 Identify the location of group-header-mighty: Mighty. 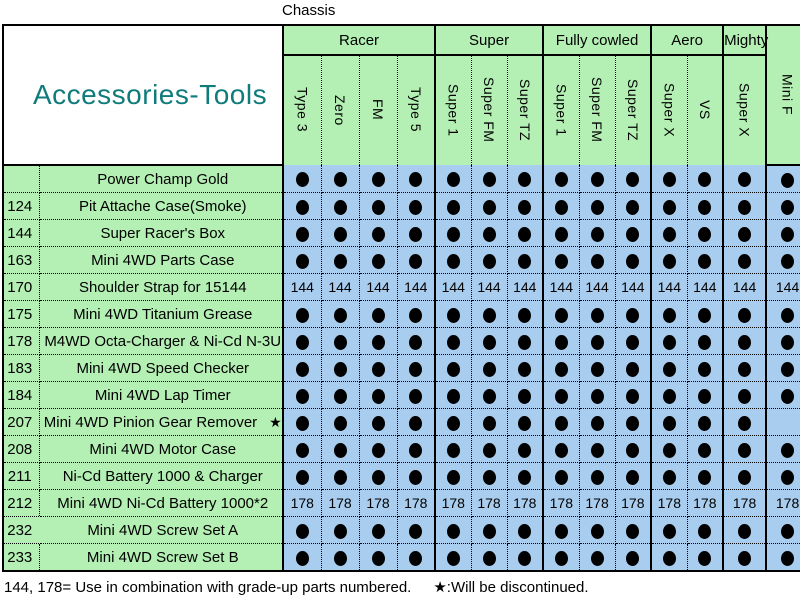
(745, 40).